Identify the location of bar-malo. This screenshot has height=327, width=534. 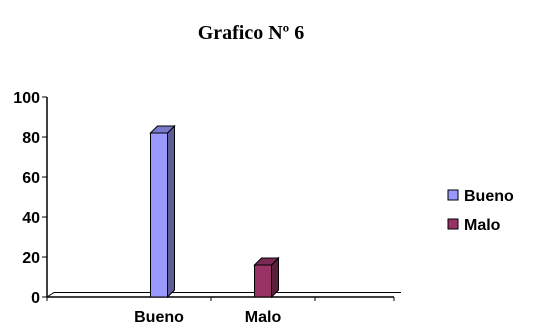
(266, 277).